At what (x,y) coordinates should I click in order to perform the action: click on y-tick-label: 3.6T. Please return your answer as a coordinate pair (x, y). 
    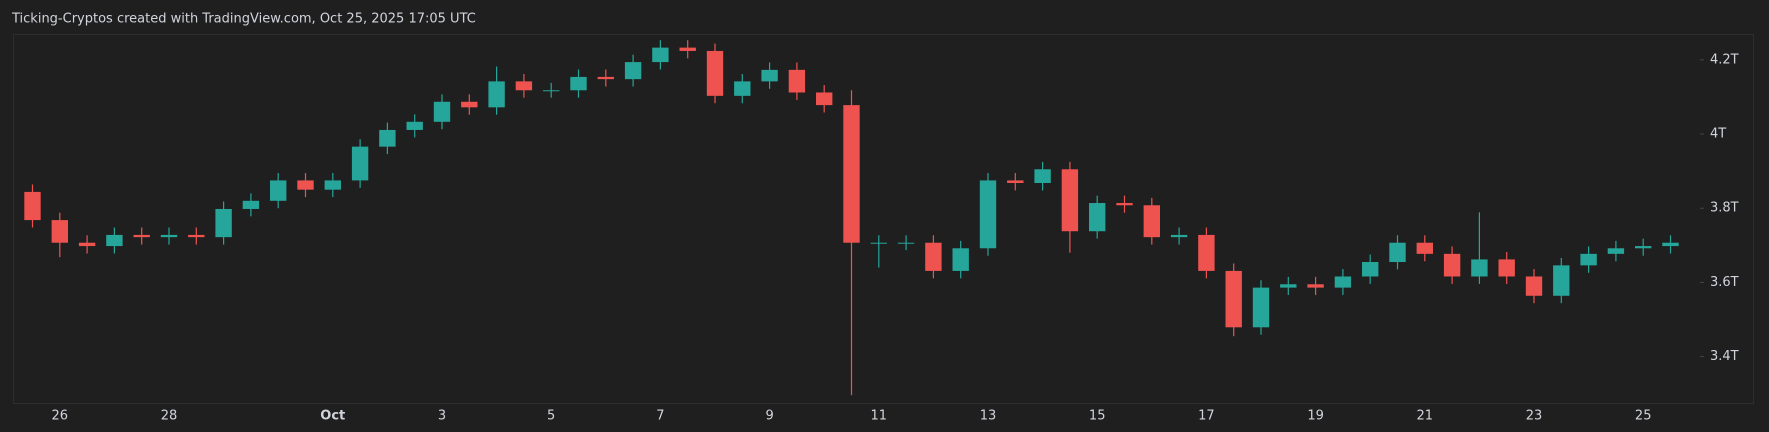
    Looking at the image, I should click on (1724, 282).